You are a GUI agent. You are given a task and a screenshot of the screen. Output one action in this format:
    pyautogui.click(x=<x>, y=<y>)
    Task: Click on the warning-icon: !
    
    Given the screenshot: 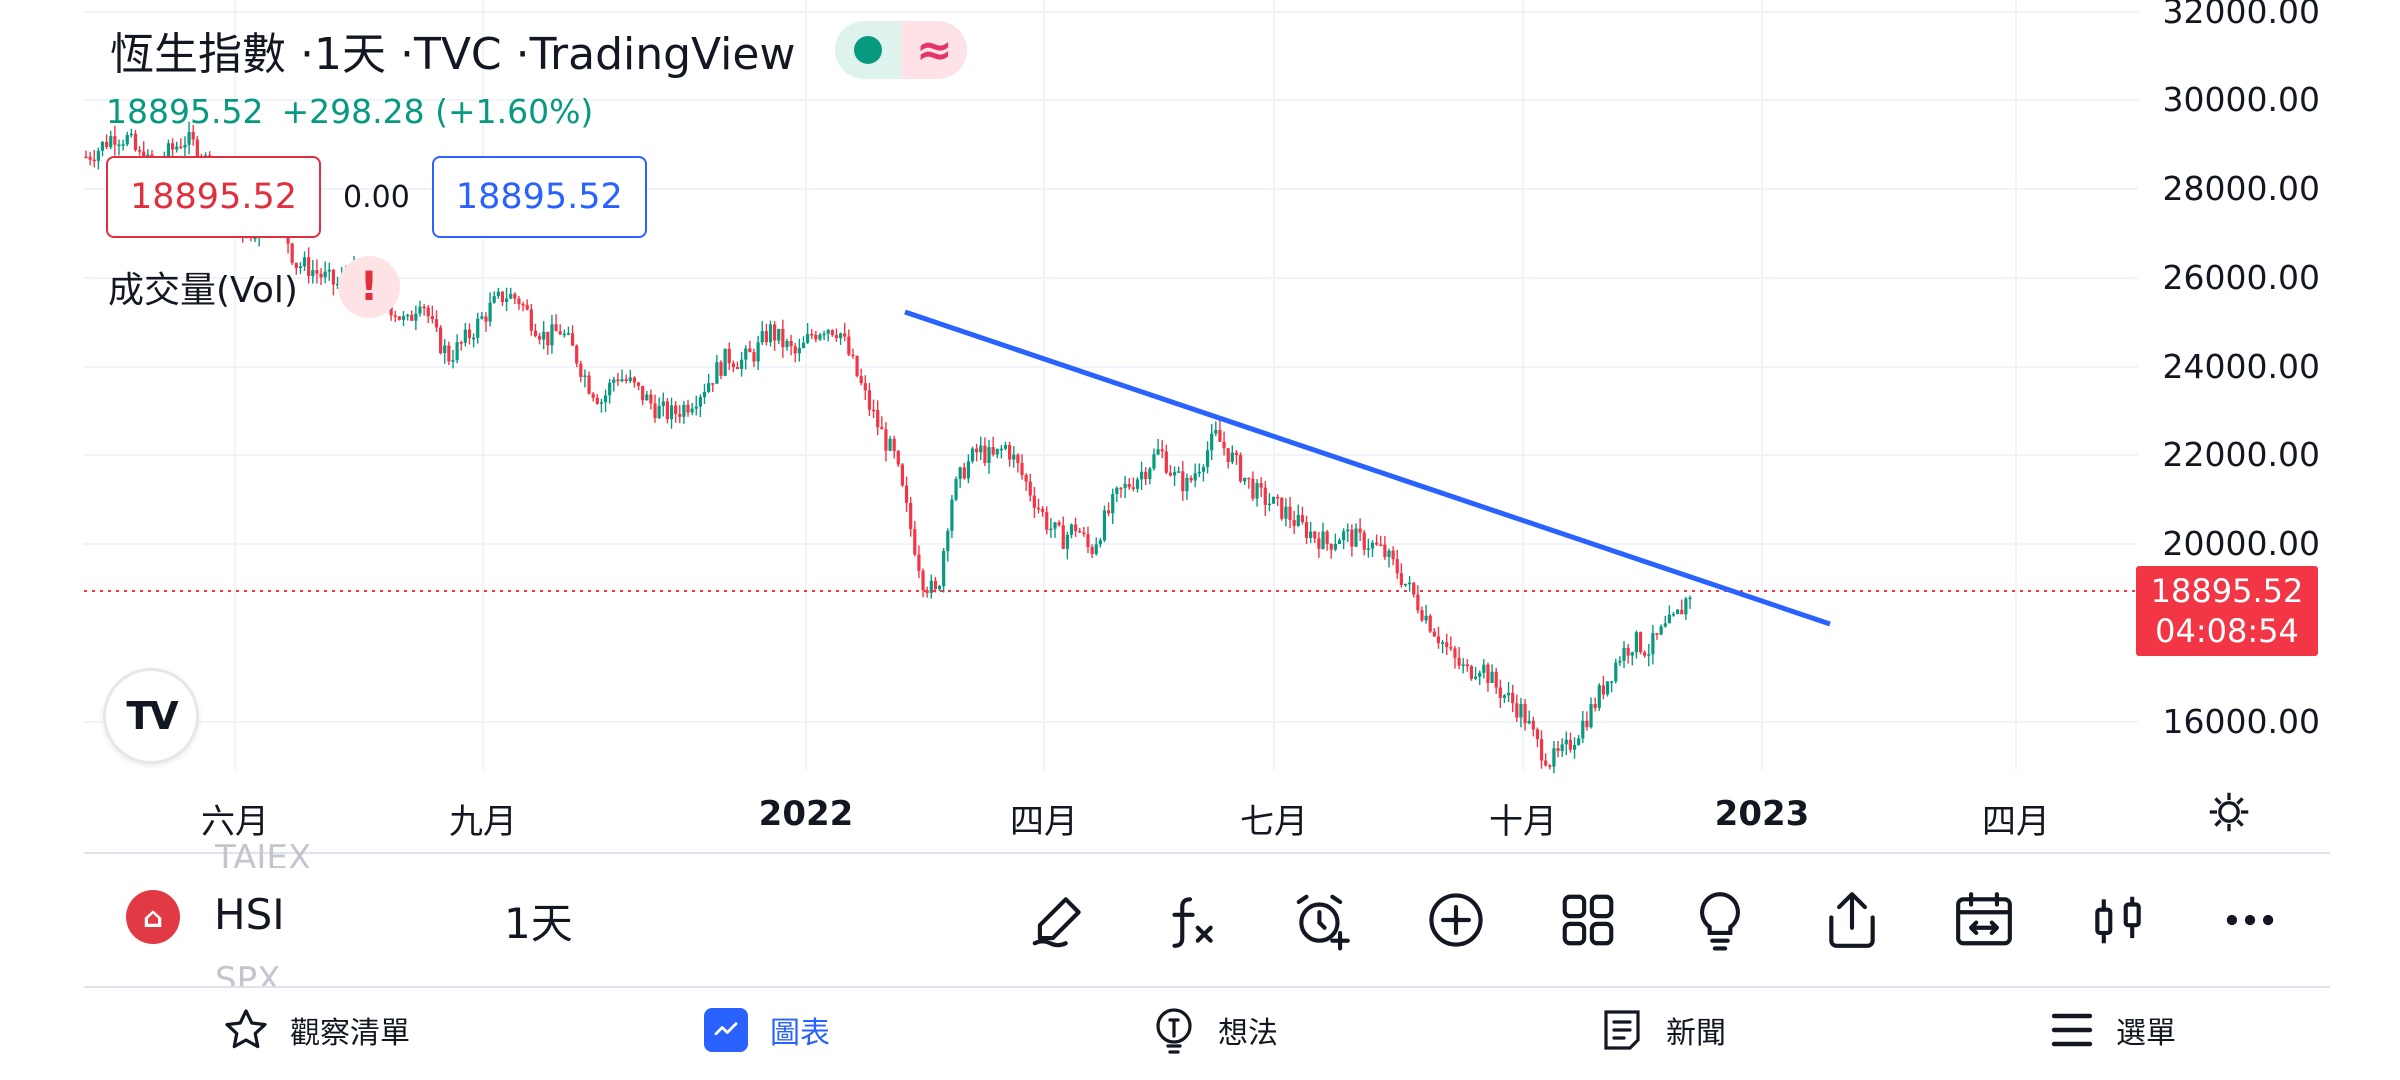 What is the action you would take?
    pyautogui.click(x=368, y=287)
    